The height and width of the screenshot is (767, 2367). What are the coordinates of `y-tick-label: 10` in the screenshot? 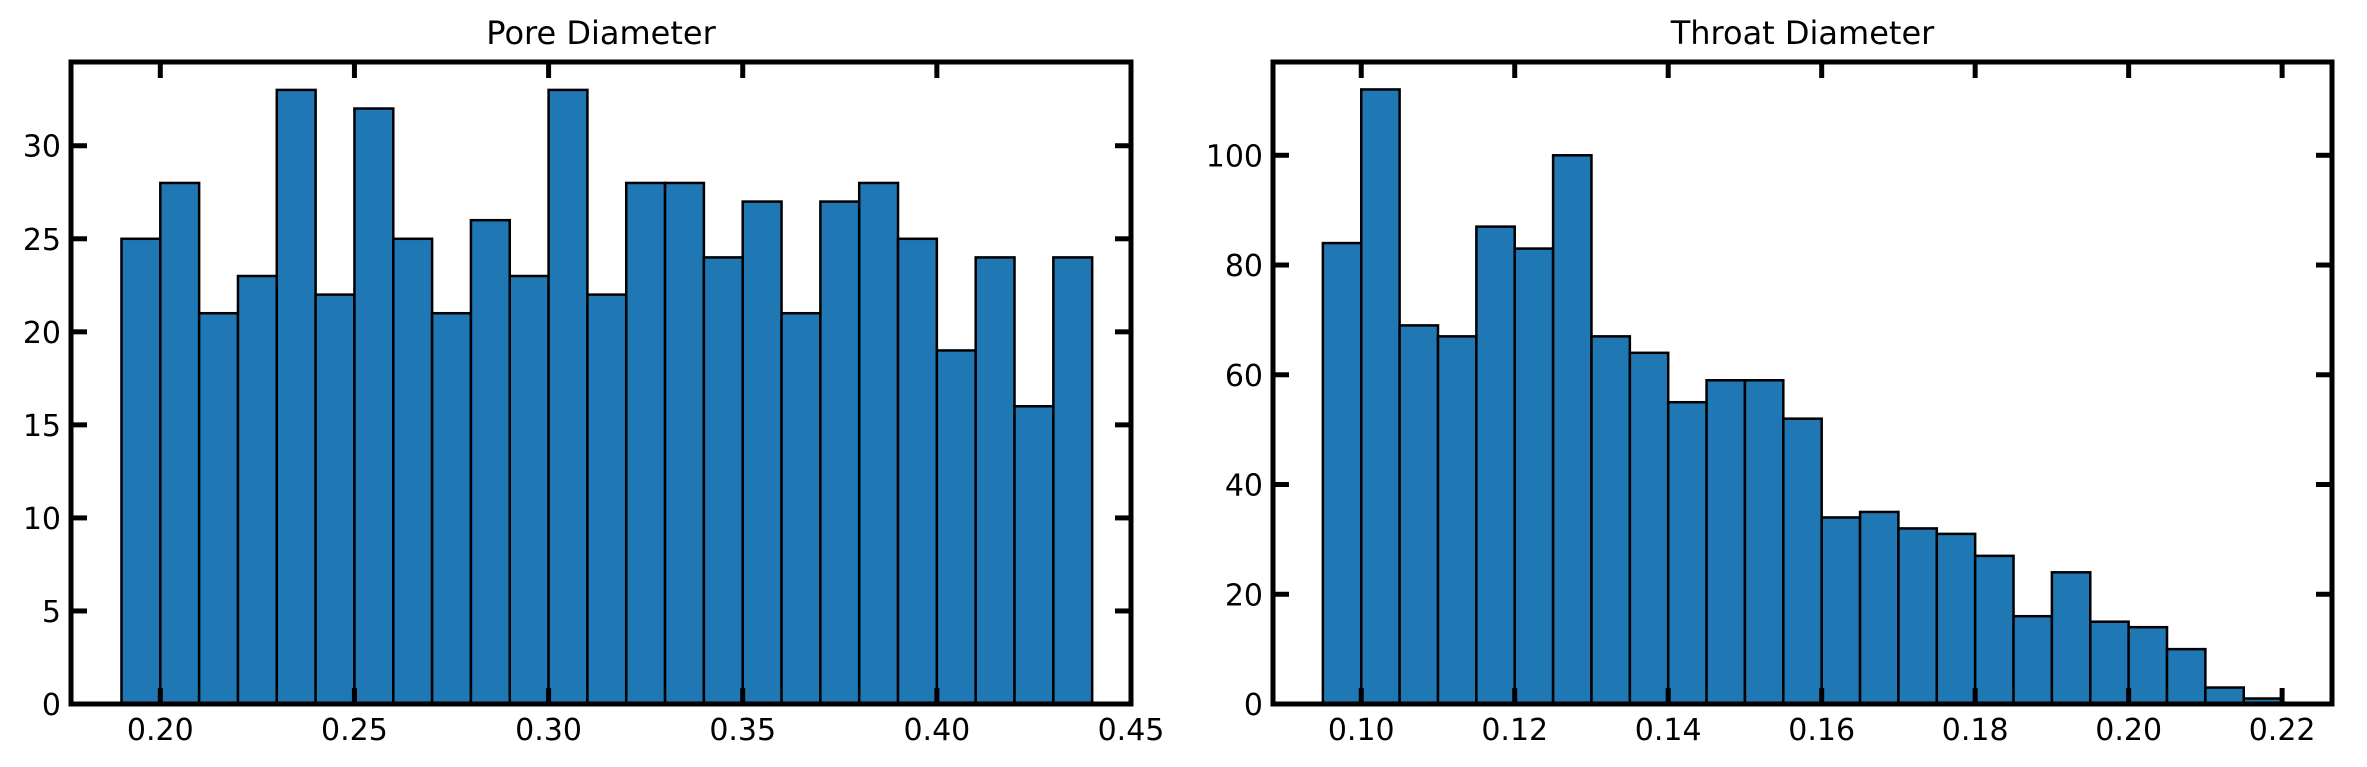 It's located at (42, 519).